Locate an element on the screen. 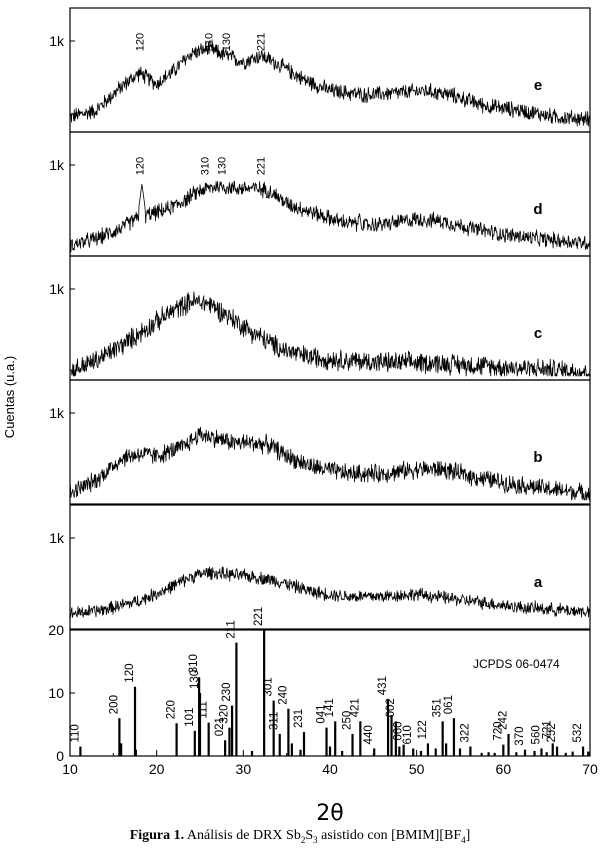 The height and width of the screenshot is (859, 600). ref-label-431-29: 431 is located at coordinates (383, 685).